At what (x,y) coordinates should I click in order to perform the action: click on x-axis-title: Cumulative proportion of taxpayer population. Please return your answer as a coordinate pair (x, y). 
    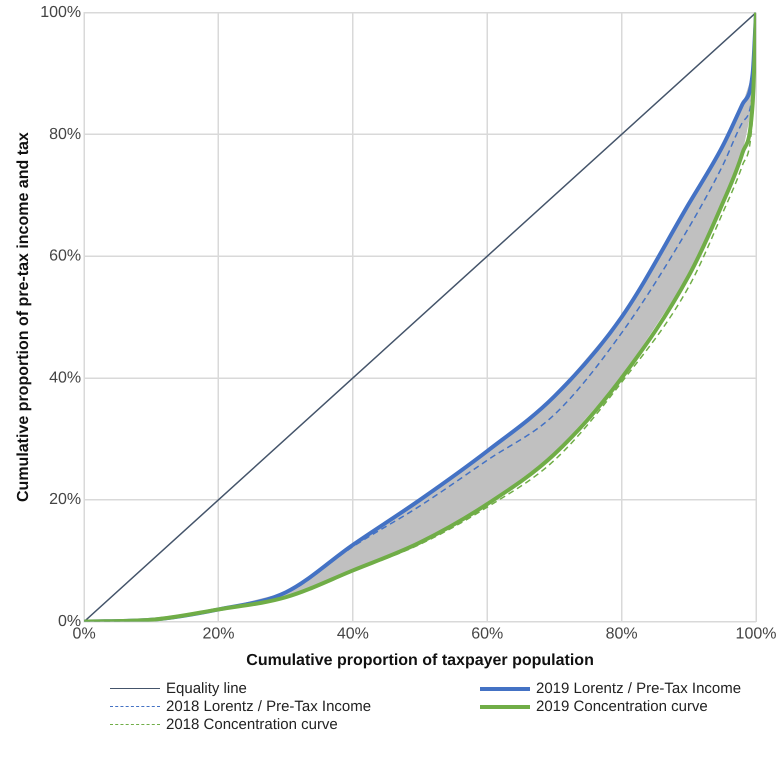
    Looking at the image, I should click on (420, 660).